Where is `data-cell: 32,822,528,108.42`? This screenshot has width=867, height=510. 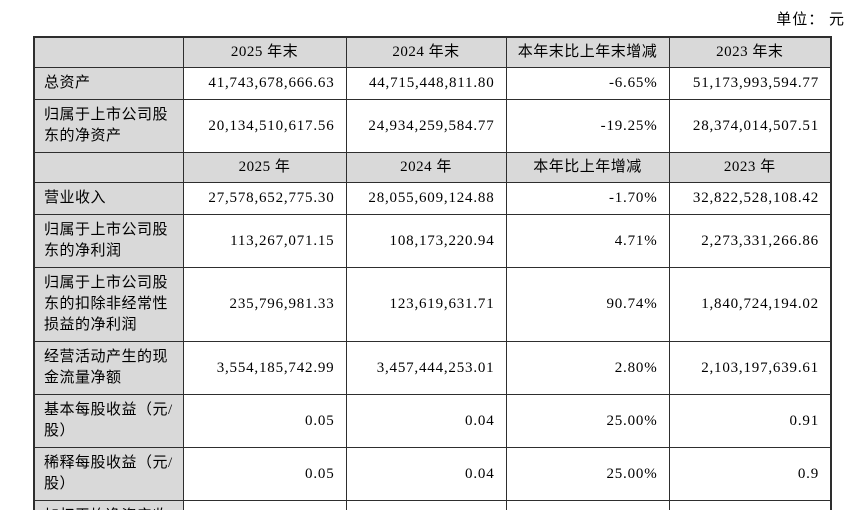
data-cell: 32,822,528,108.42 is located at coordinates (750, 198).